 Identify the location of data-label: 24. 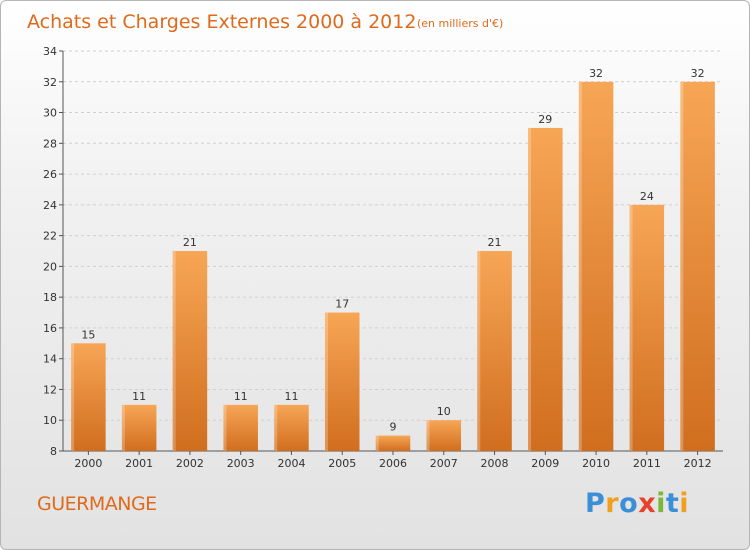
(647, 196).